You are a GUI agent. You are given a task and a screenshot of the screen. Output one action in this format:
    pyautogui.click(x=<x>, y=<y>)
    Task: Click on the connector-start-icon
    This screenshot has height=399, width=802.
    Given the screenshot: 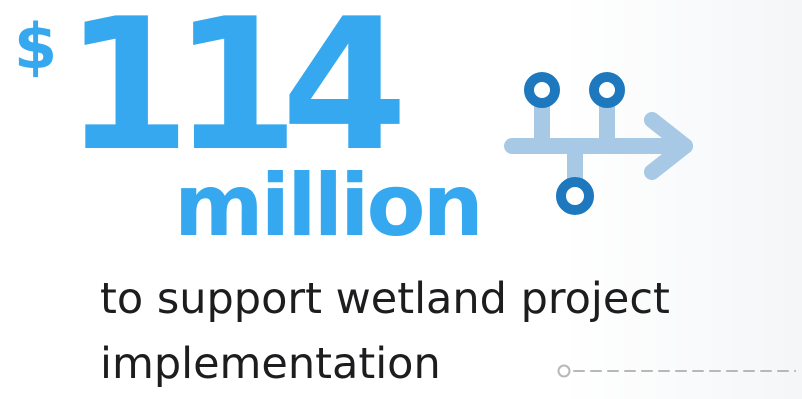 What is the action you would take?
    pyautogui.click(x=564, y=371)
    